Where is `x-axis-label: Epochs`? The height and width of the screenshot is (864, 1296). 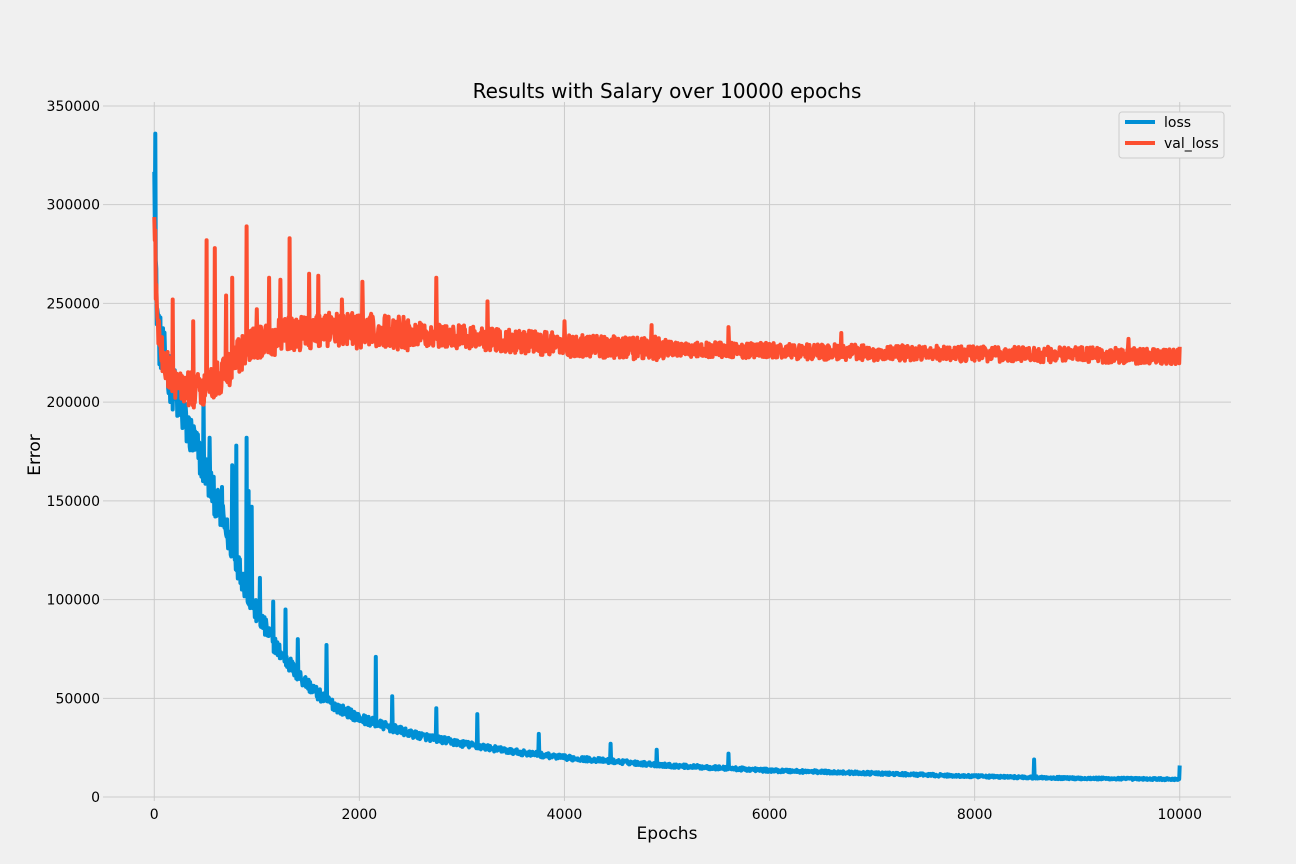 x-axis-label: Epochs is located at coordinates (667, 834).